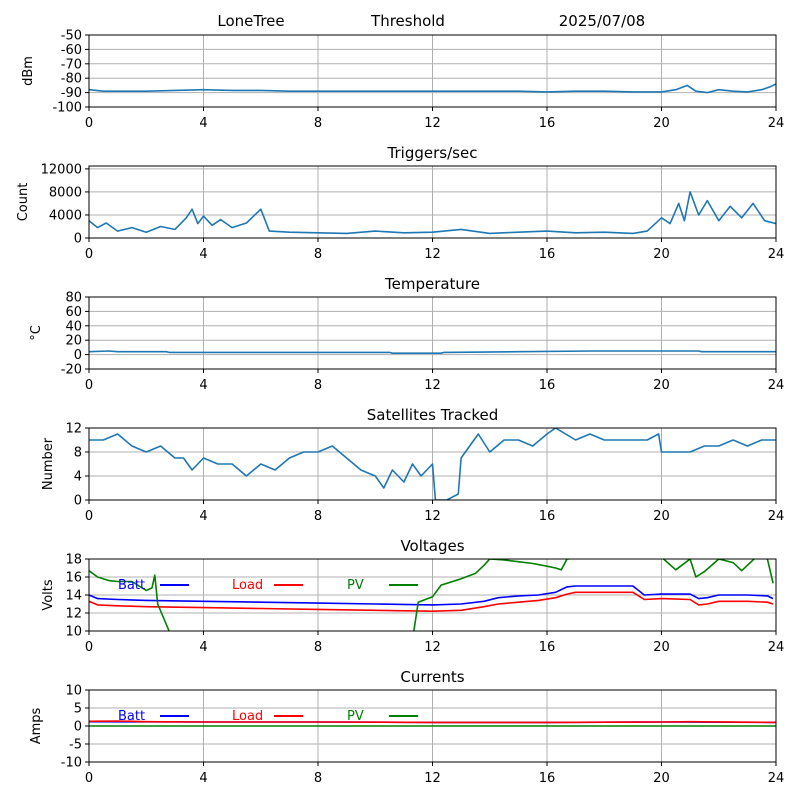 This screenshot has width=800, height=800. I want to click on temperature-ylabel: °C, so click(36, 333).